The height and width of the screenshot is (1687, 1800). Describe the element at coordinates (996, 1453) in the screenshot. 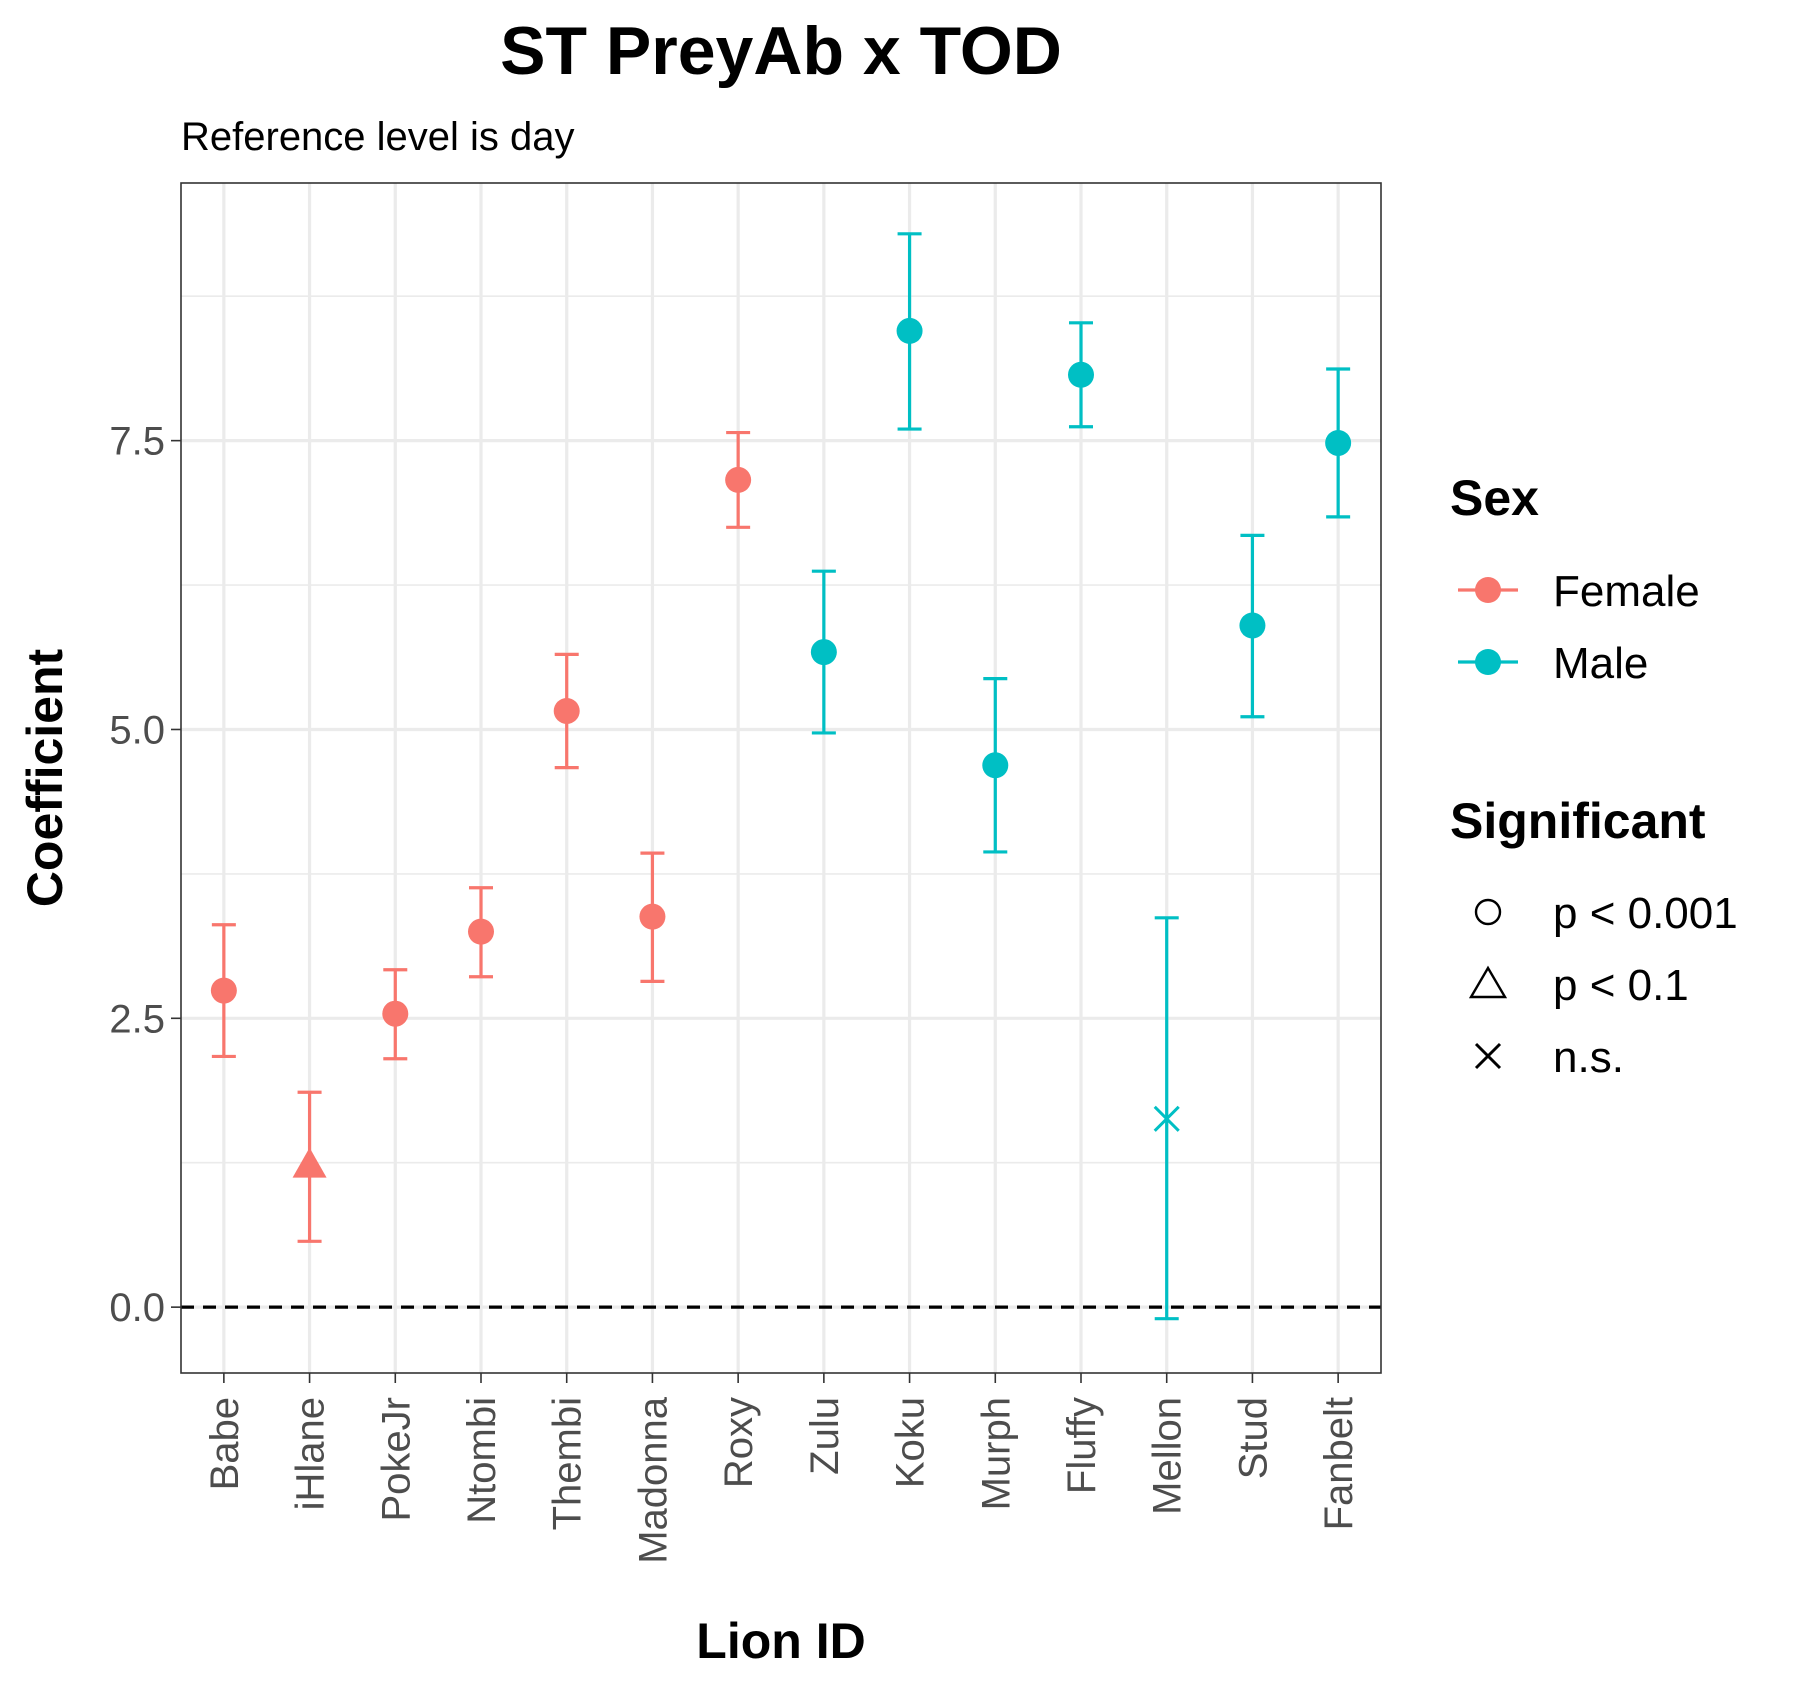

I see `x-tick-label: Murph` at that location.